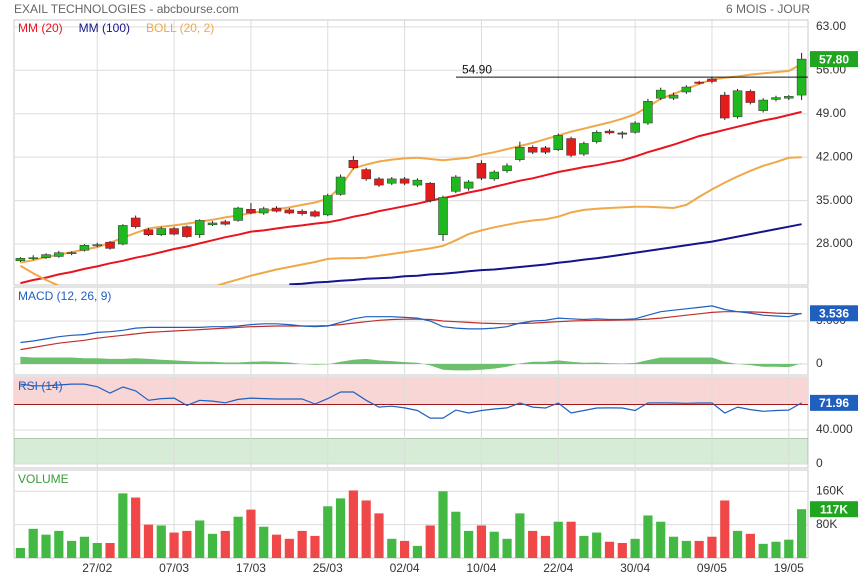 The height and width of the screenshot is (580, 860). I want to click on panel-title: RSI (14), so click(40, 386).